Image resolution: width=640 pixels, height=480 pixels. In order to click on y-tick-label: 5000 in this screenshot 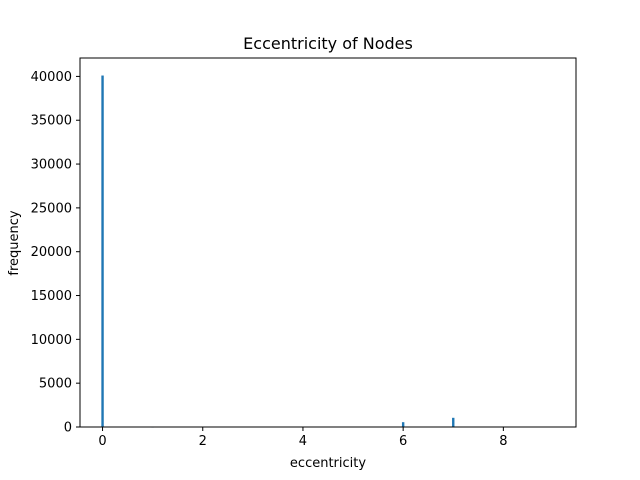, I will do `click(55, 384)`.